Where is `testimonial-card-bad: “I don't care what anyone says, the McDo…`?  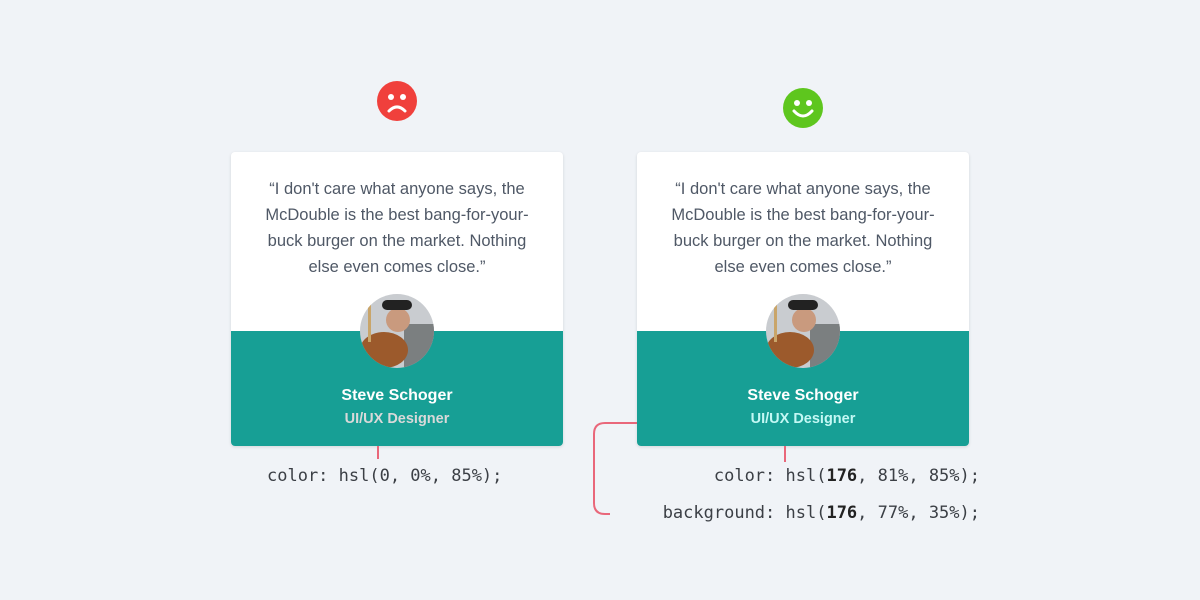 testimonial-card-bad: “I don't care what anyone says, the McDo… is located at coordinates (397, 299).